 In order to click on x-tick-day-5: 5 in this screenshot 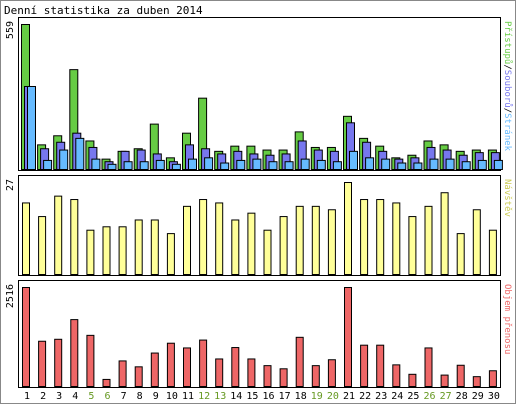, I will do `click(91, 396)`.